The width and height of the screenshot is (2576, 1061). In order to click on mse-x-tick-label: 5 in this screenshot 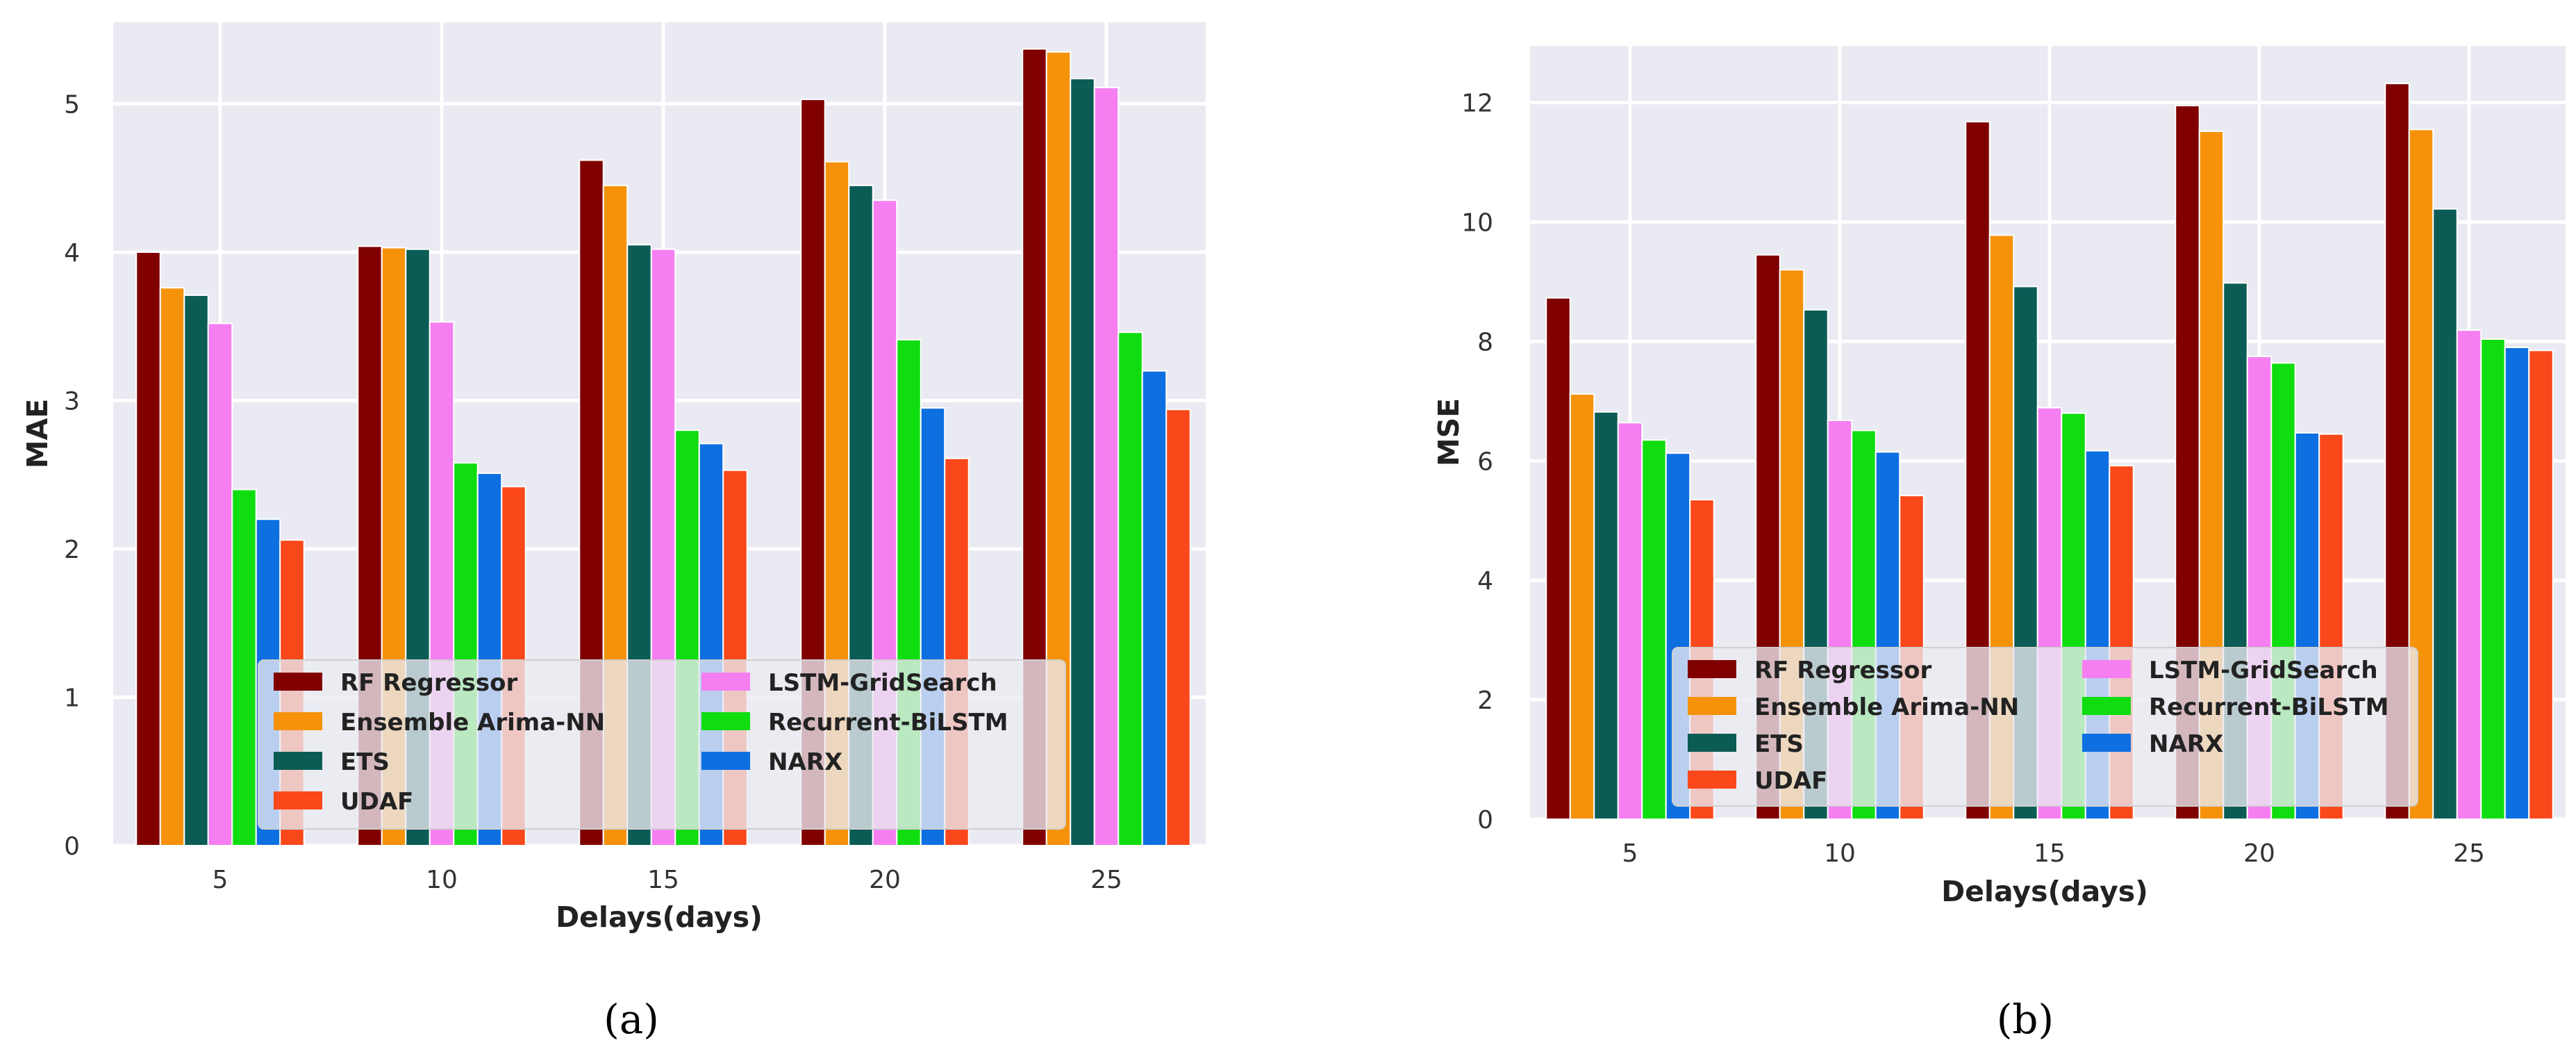, I will do `click(1630, 853)`.